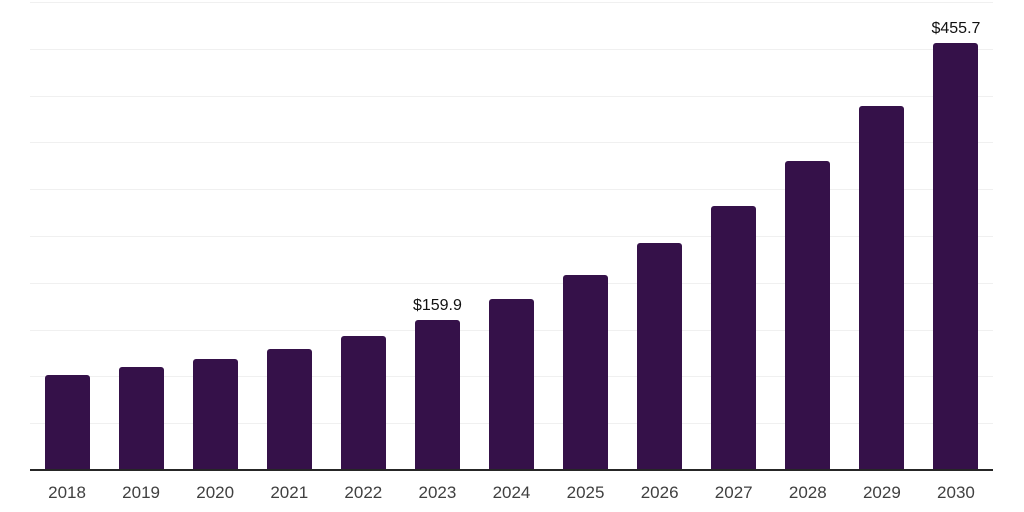 Image resolution: width=1024 pixels, height=512 pixels. I want to click on bar-2021, so click(289, 409).